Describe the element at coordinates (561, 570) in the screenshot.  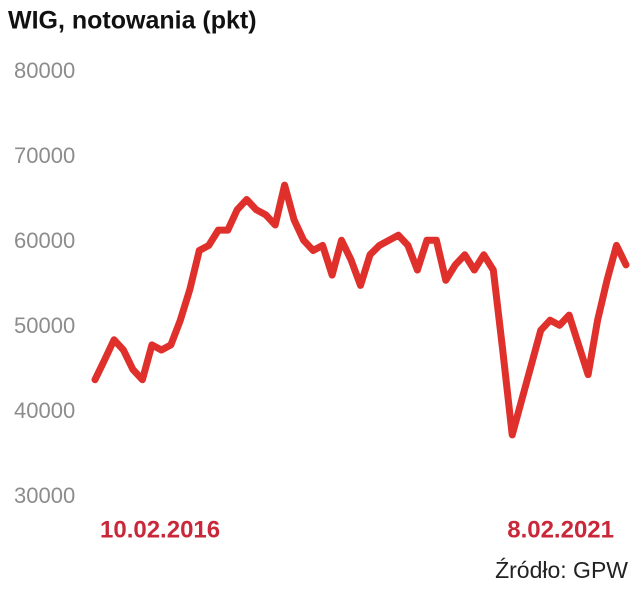
I see `source: Źródło: GPW` at that location.